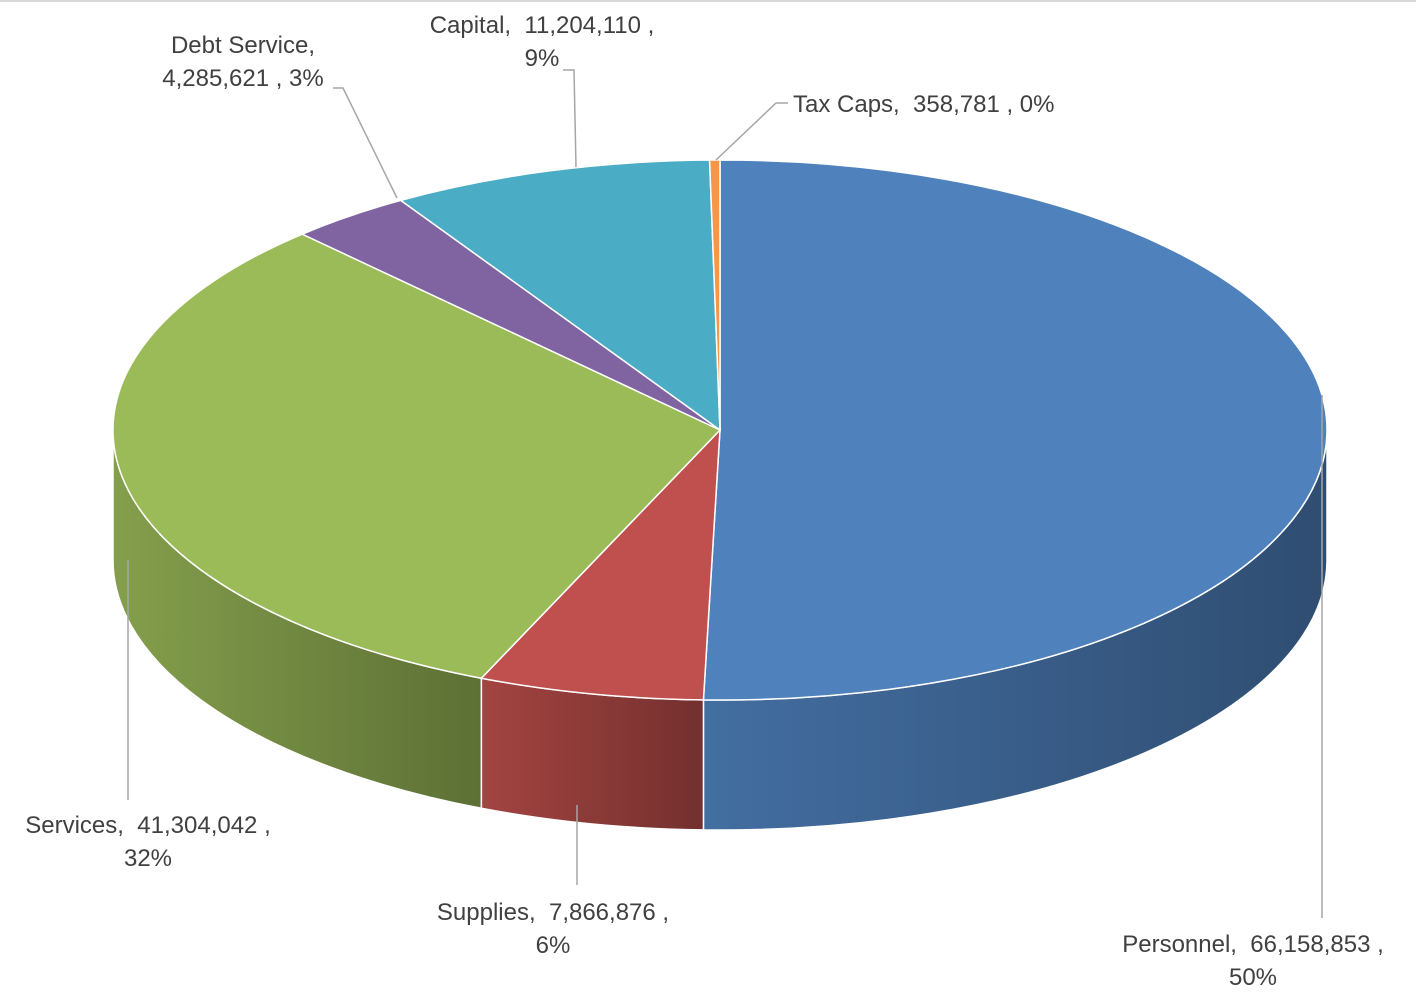 This screenshot has height=995, width=1416. Describe the element at coordinates (553, 929) in the screenshot. I see `data-label-supplies: Supplies, 7,866,876 , 6%` at that location.